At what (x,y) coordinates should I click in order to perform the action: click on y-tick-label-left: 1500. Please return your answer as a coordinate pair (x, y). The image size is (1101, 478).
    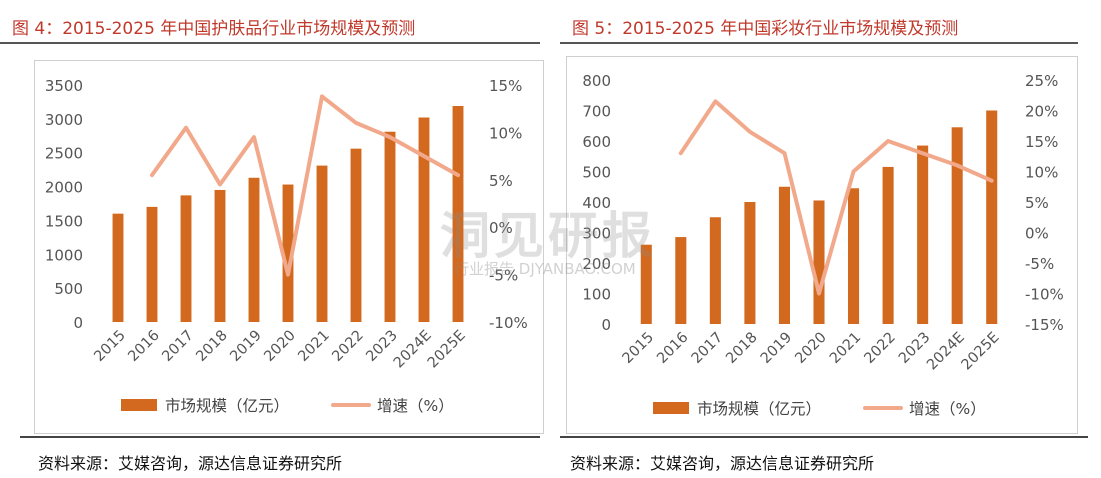
    Looking at the image, I should click on (64, 221).